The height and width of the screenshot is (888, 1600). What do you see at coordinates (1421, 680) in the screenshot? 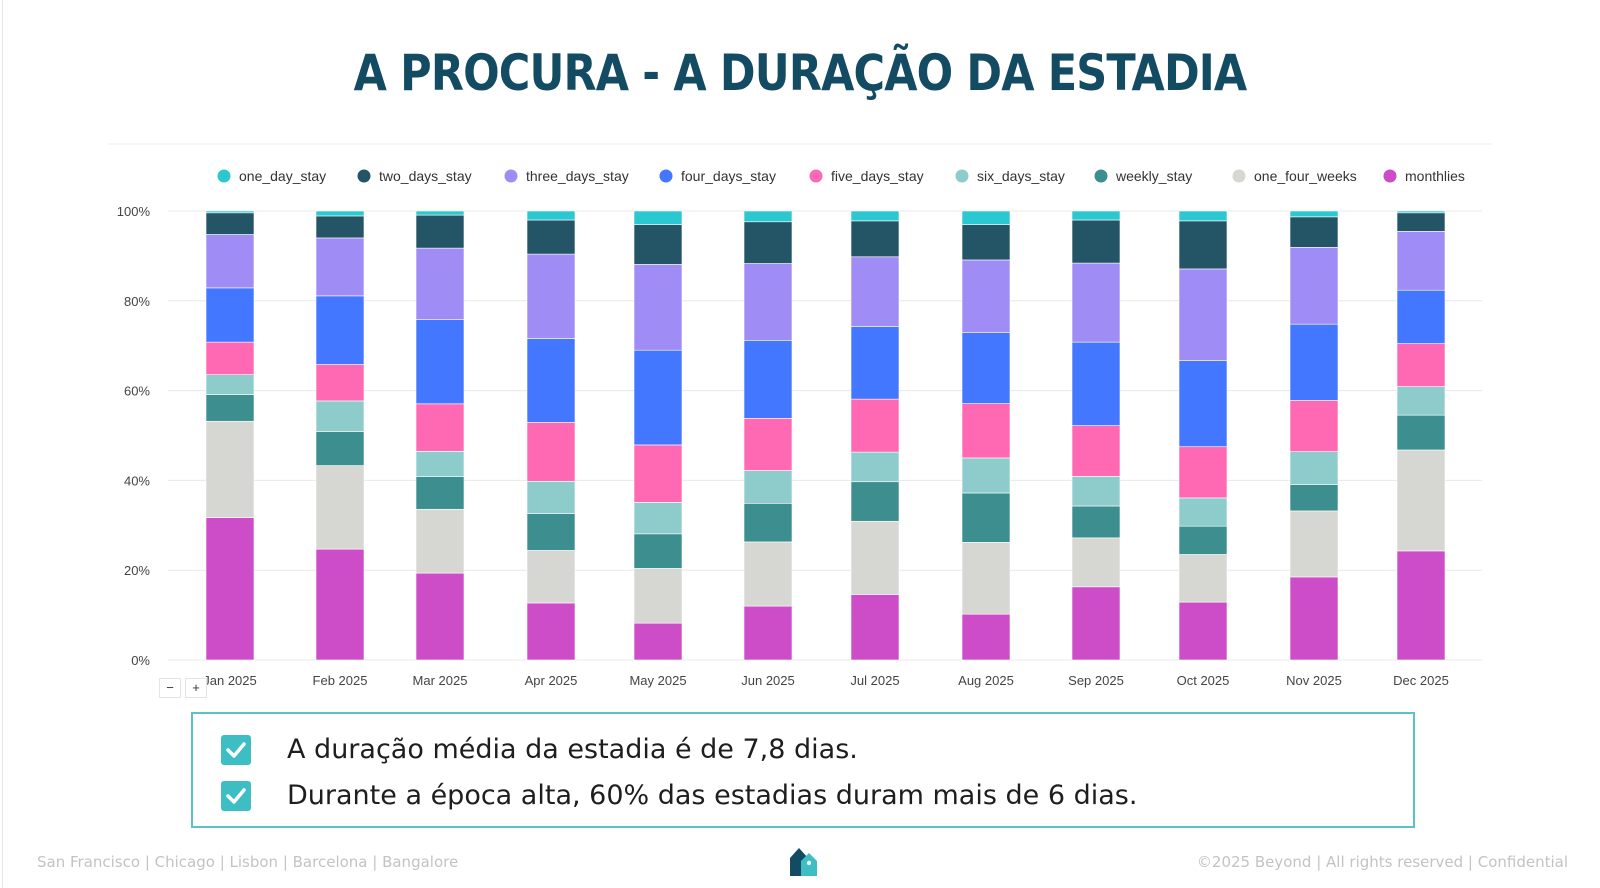
I see `x-tick-label: Dec 2025` at bounding box center [1421, 680].